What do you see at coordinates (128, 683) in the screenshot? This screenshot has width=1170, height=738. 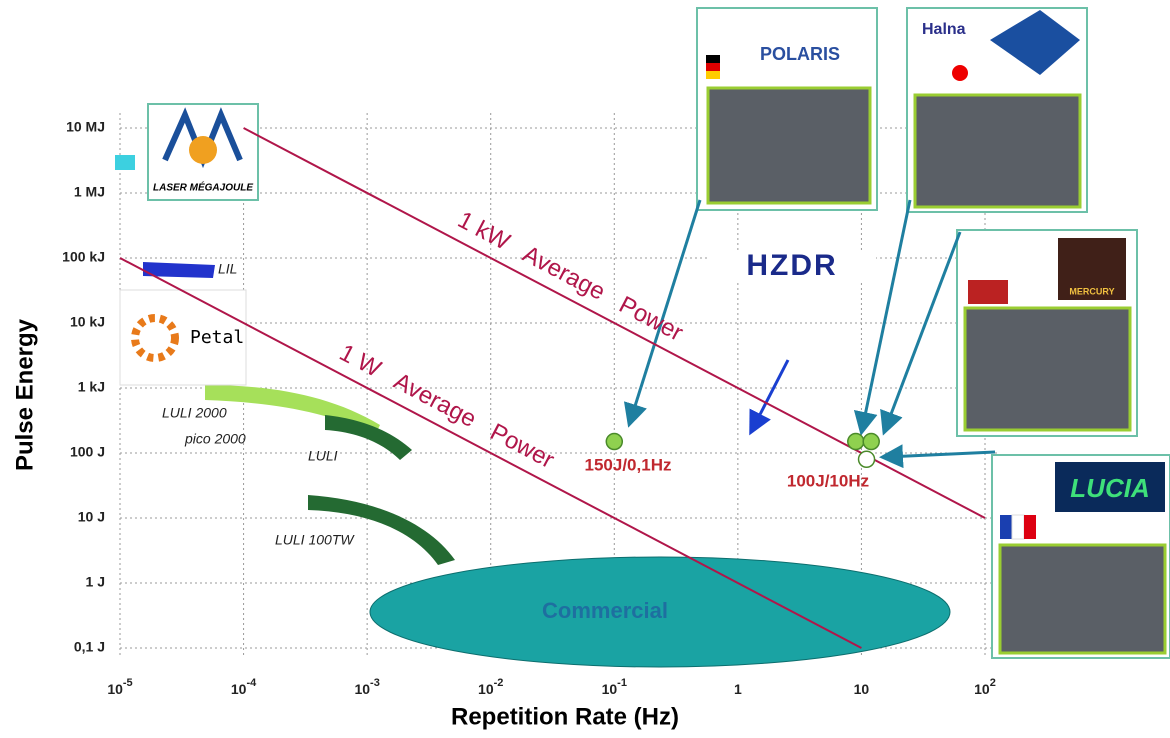 I see `x-tick-exponent: -5` at bounding box center [128, 683].